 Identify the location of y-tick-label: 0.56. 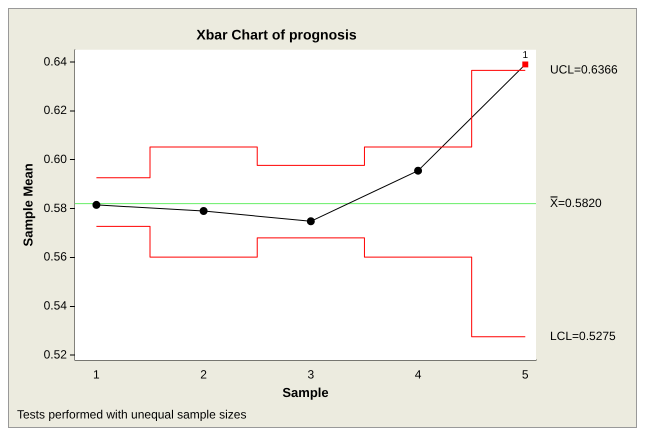
(56, 257).